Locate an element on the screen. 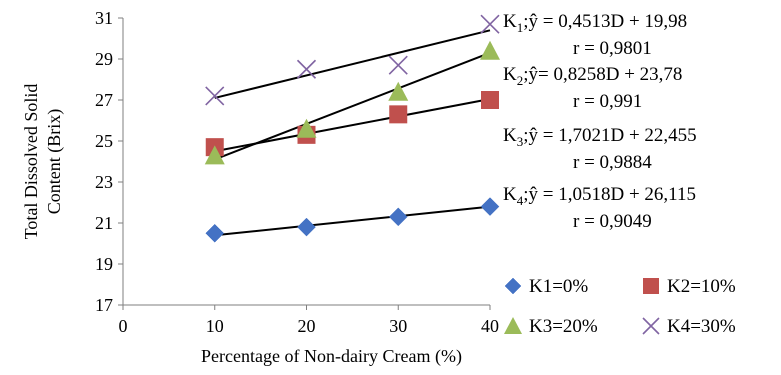  equation-formula: ;ŷ = 0,4513D + 19,98 is located at coordinates (605, 21).